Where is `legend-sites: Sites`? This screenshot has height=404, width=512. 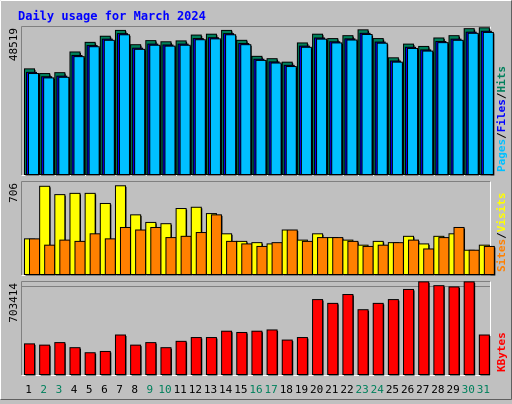
legend-sites: Sites is located at coordinates (501, 255).